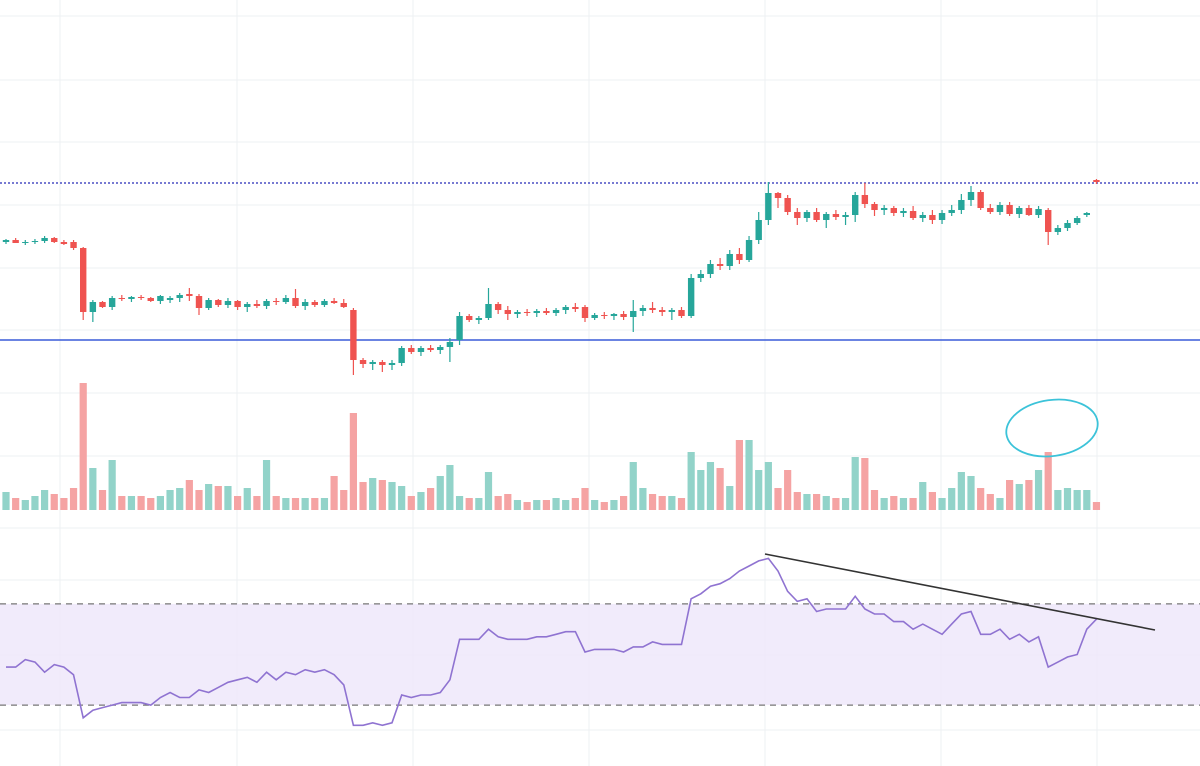 This screenshot has height=766, width=1200. I want to click on trend-line, so click(960, 592).